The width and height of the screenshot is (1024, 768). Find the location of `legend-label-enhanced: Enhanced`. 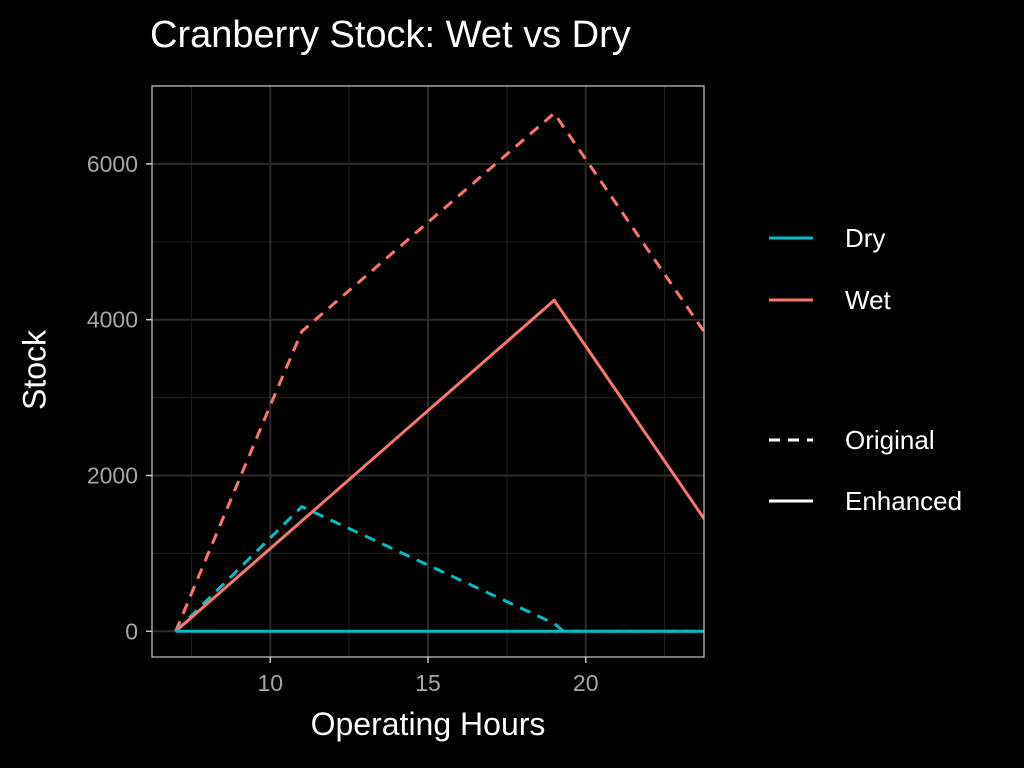

legend-label-enhanced: Enhanced is located at coordinates (904, 500).